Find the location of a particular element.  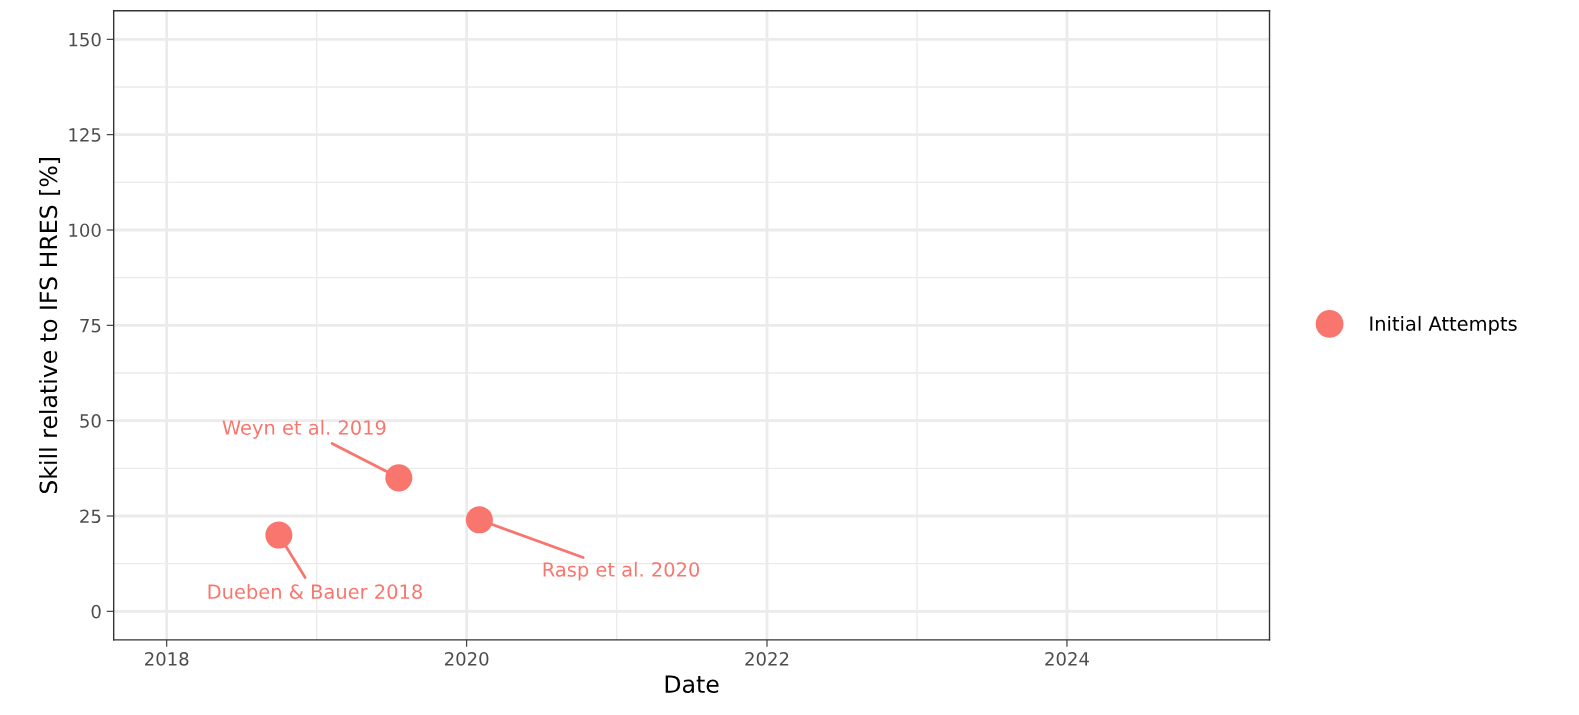

y-tick-label: 125 is located at coordinates (85, 135).